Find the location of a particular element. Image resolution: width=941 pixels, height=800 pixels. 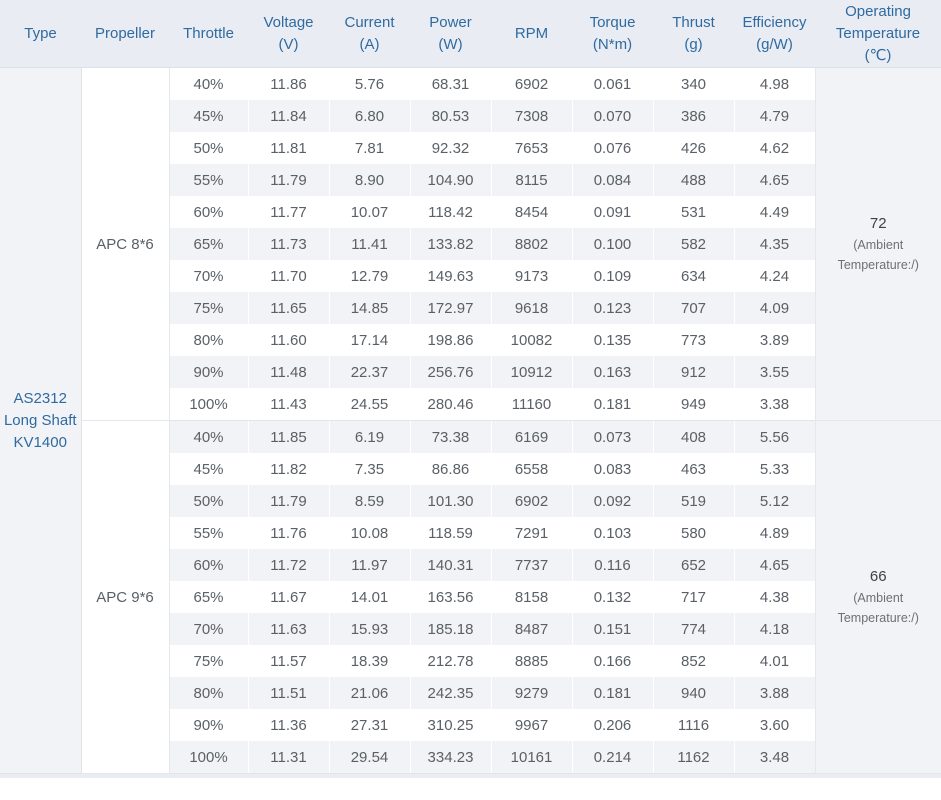

thrust-cell: 408 is located at coordinates (693, 436).